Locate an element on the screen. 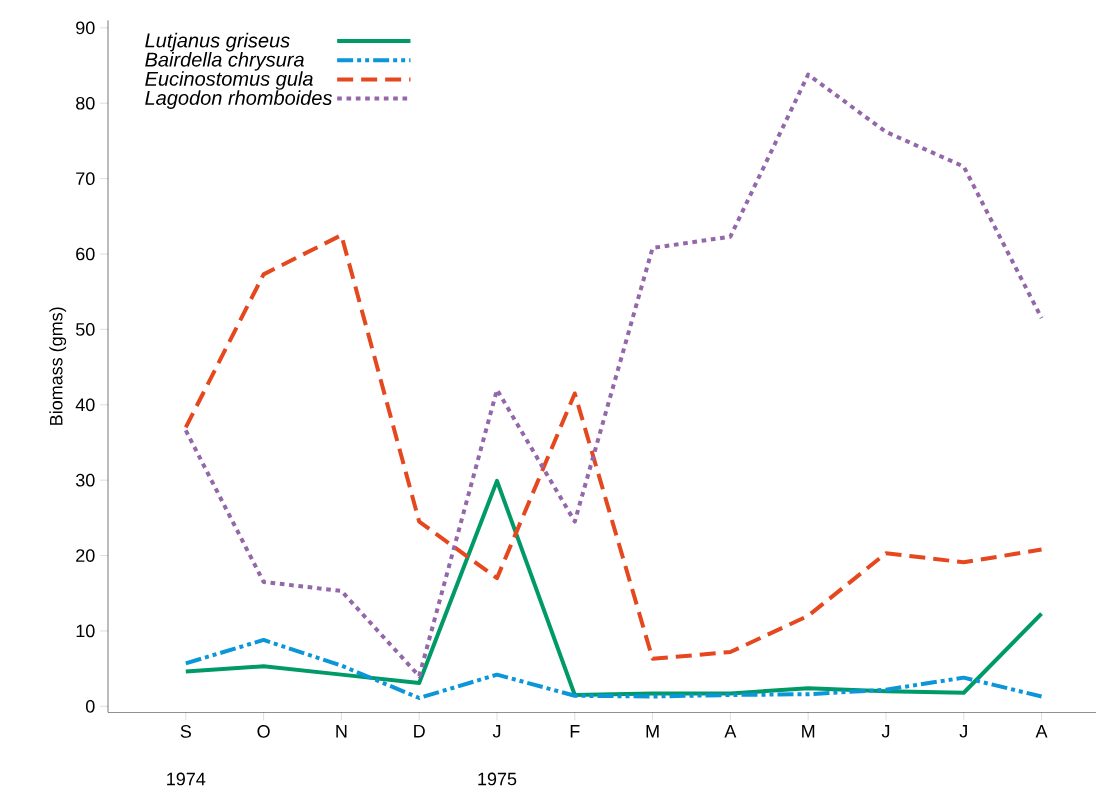 This screenshot has height=795, width=1097. x-tick-label: D is located at coordinates (419, 731).